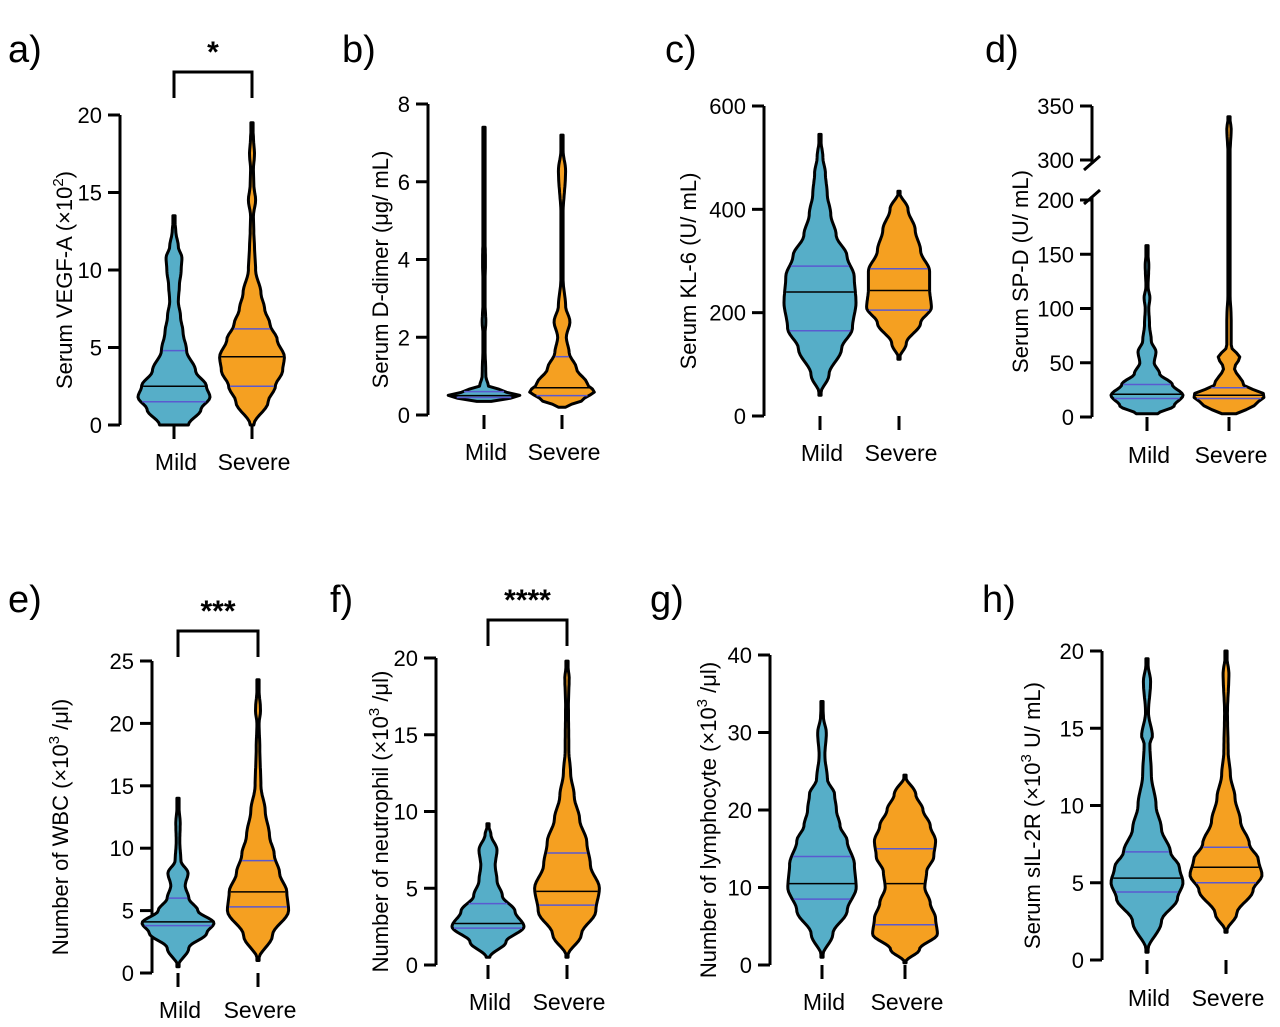 The width and height of the screenshot is (1280, 1027). I want to click on y-tick-label: 8, so click(404, 104).